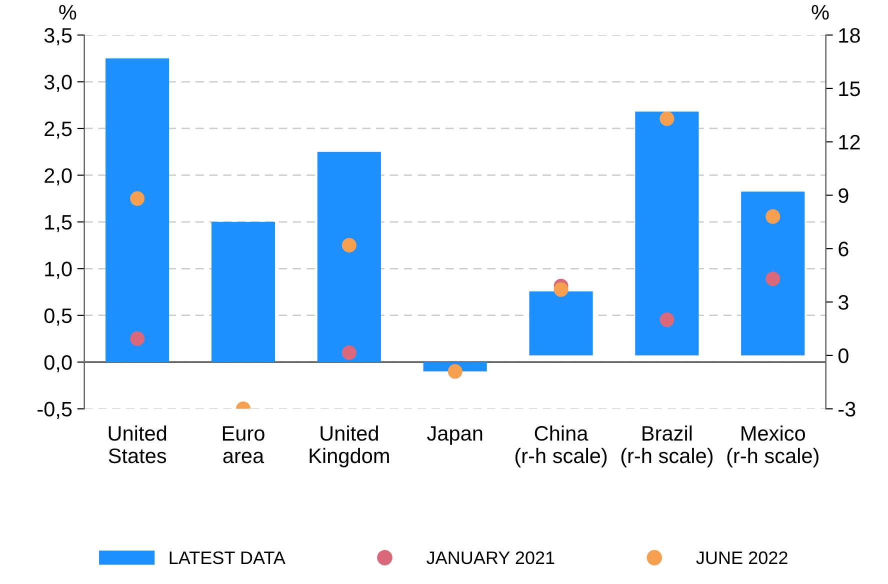 The image size is (888, 584). Describe the element at coordinates (849, 35) in the screenshot. I see `y2-tick-label: 18` at that location.